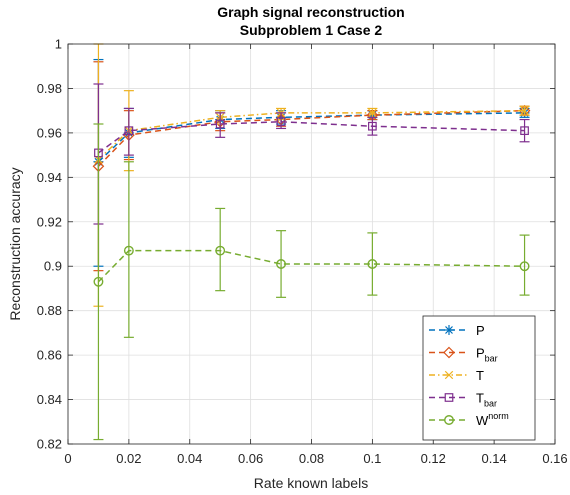  Describe the element at coordinates (189, 458) in the screenshot. I see `x-tick-label: 0.04` at that location.